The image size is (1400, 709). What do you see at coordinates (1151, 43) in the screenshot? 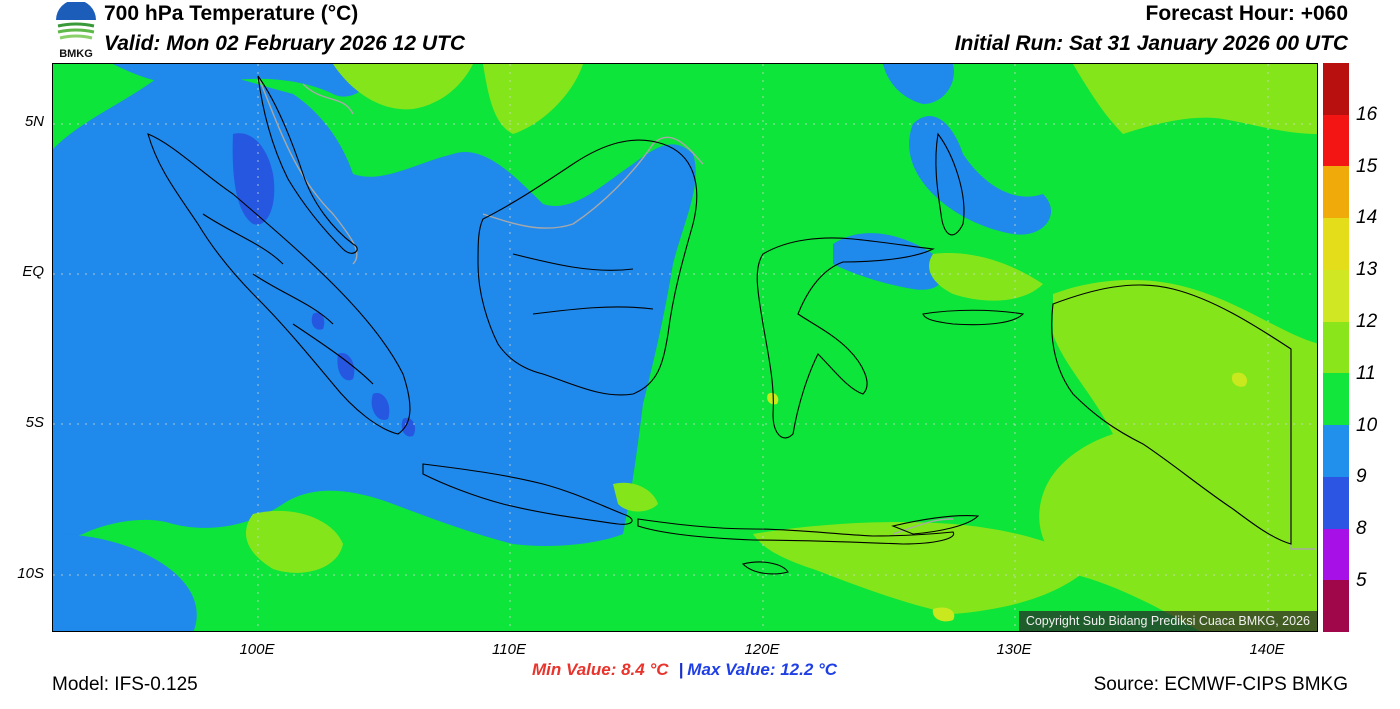
I see `initial-run: Initial Run: Sat 31 January 2026 00 UTC` at bounding box center [1151, 43].